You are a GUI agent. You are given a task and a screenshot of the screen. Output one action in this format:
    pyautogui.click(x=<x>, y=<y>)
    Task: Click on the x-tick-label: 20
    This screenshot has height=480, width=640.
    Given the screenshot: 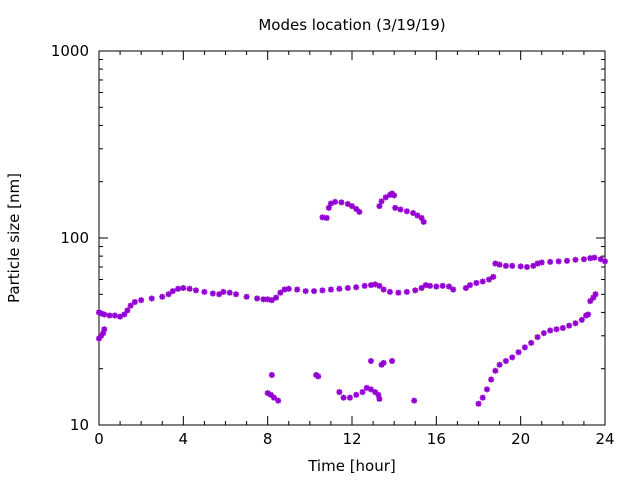 What is the action you would take?
    pyautogui.click(x=520, y=439)
    